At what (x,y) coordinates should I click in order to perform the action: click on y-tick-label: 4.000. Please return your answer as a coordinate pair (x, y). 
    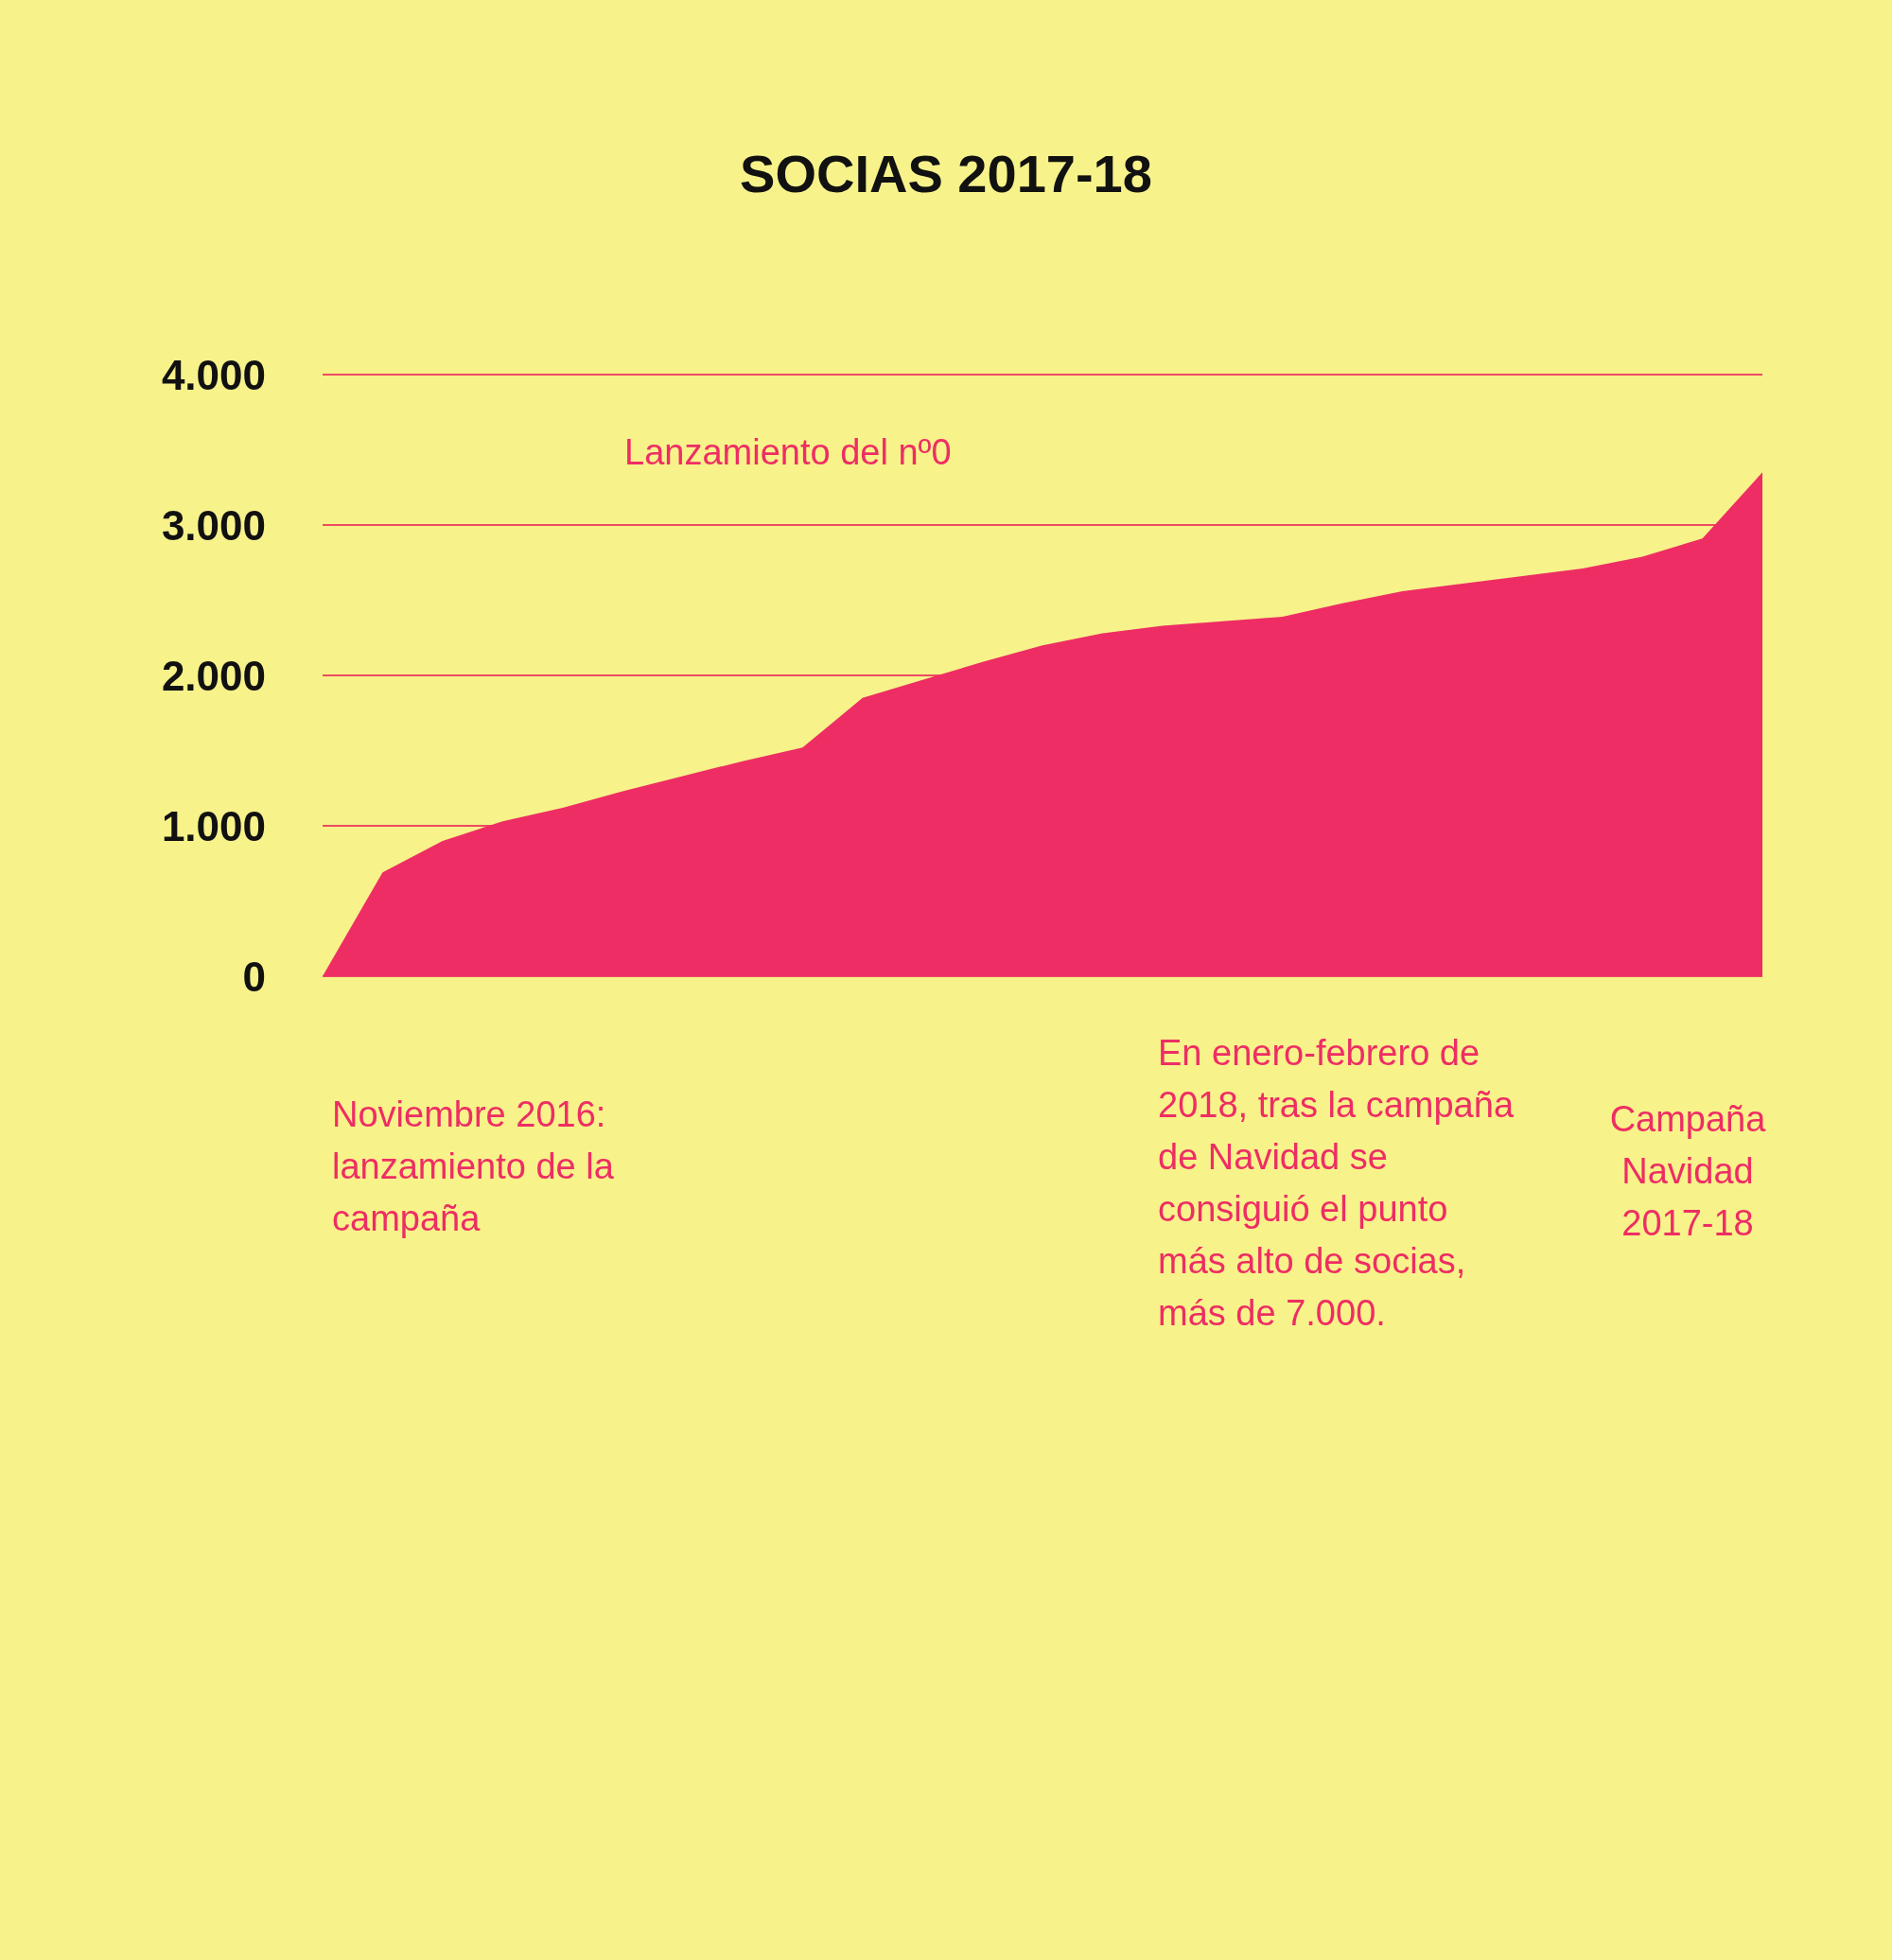
    Looking at the image, I should click on (213, 375).